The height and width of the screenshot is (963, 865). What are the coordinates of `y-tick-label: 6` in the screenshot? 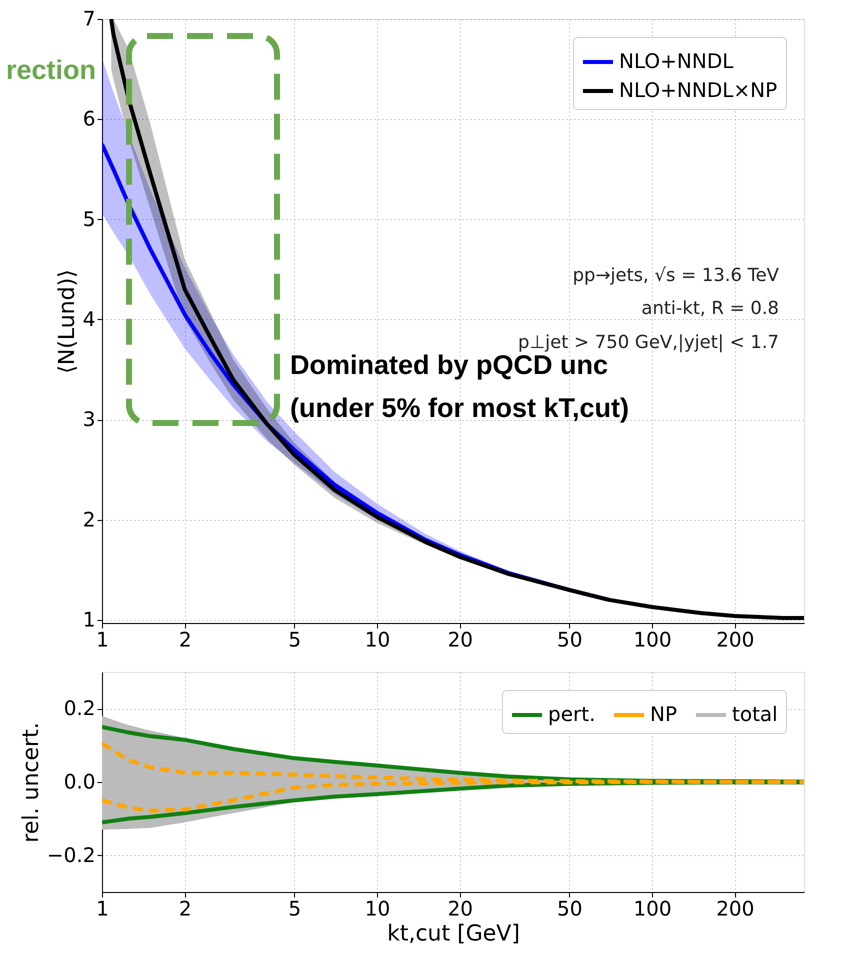 It's located at (89, 118).